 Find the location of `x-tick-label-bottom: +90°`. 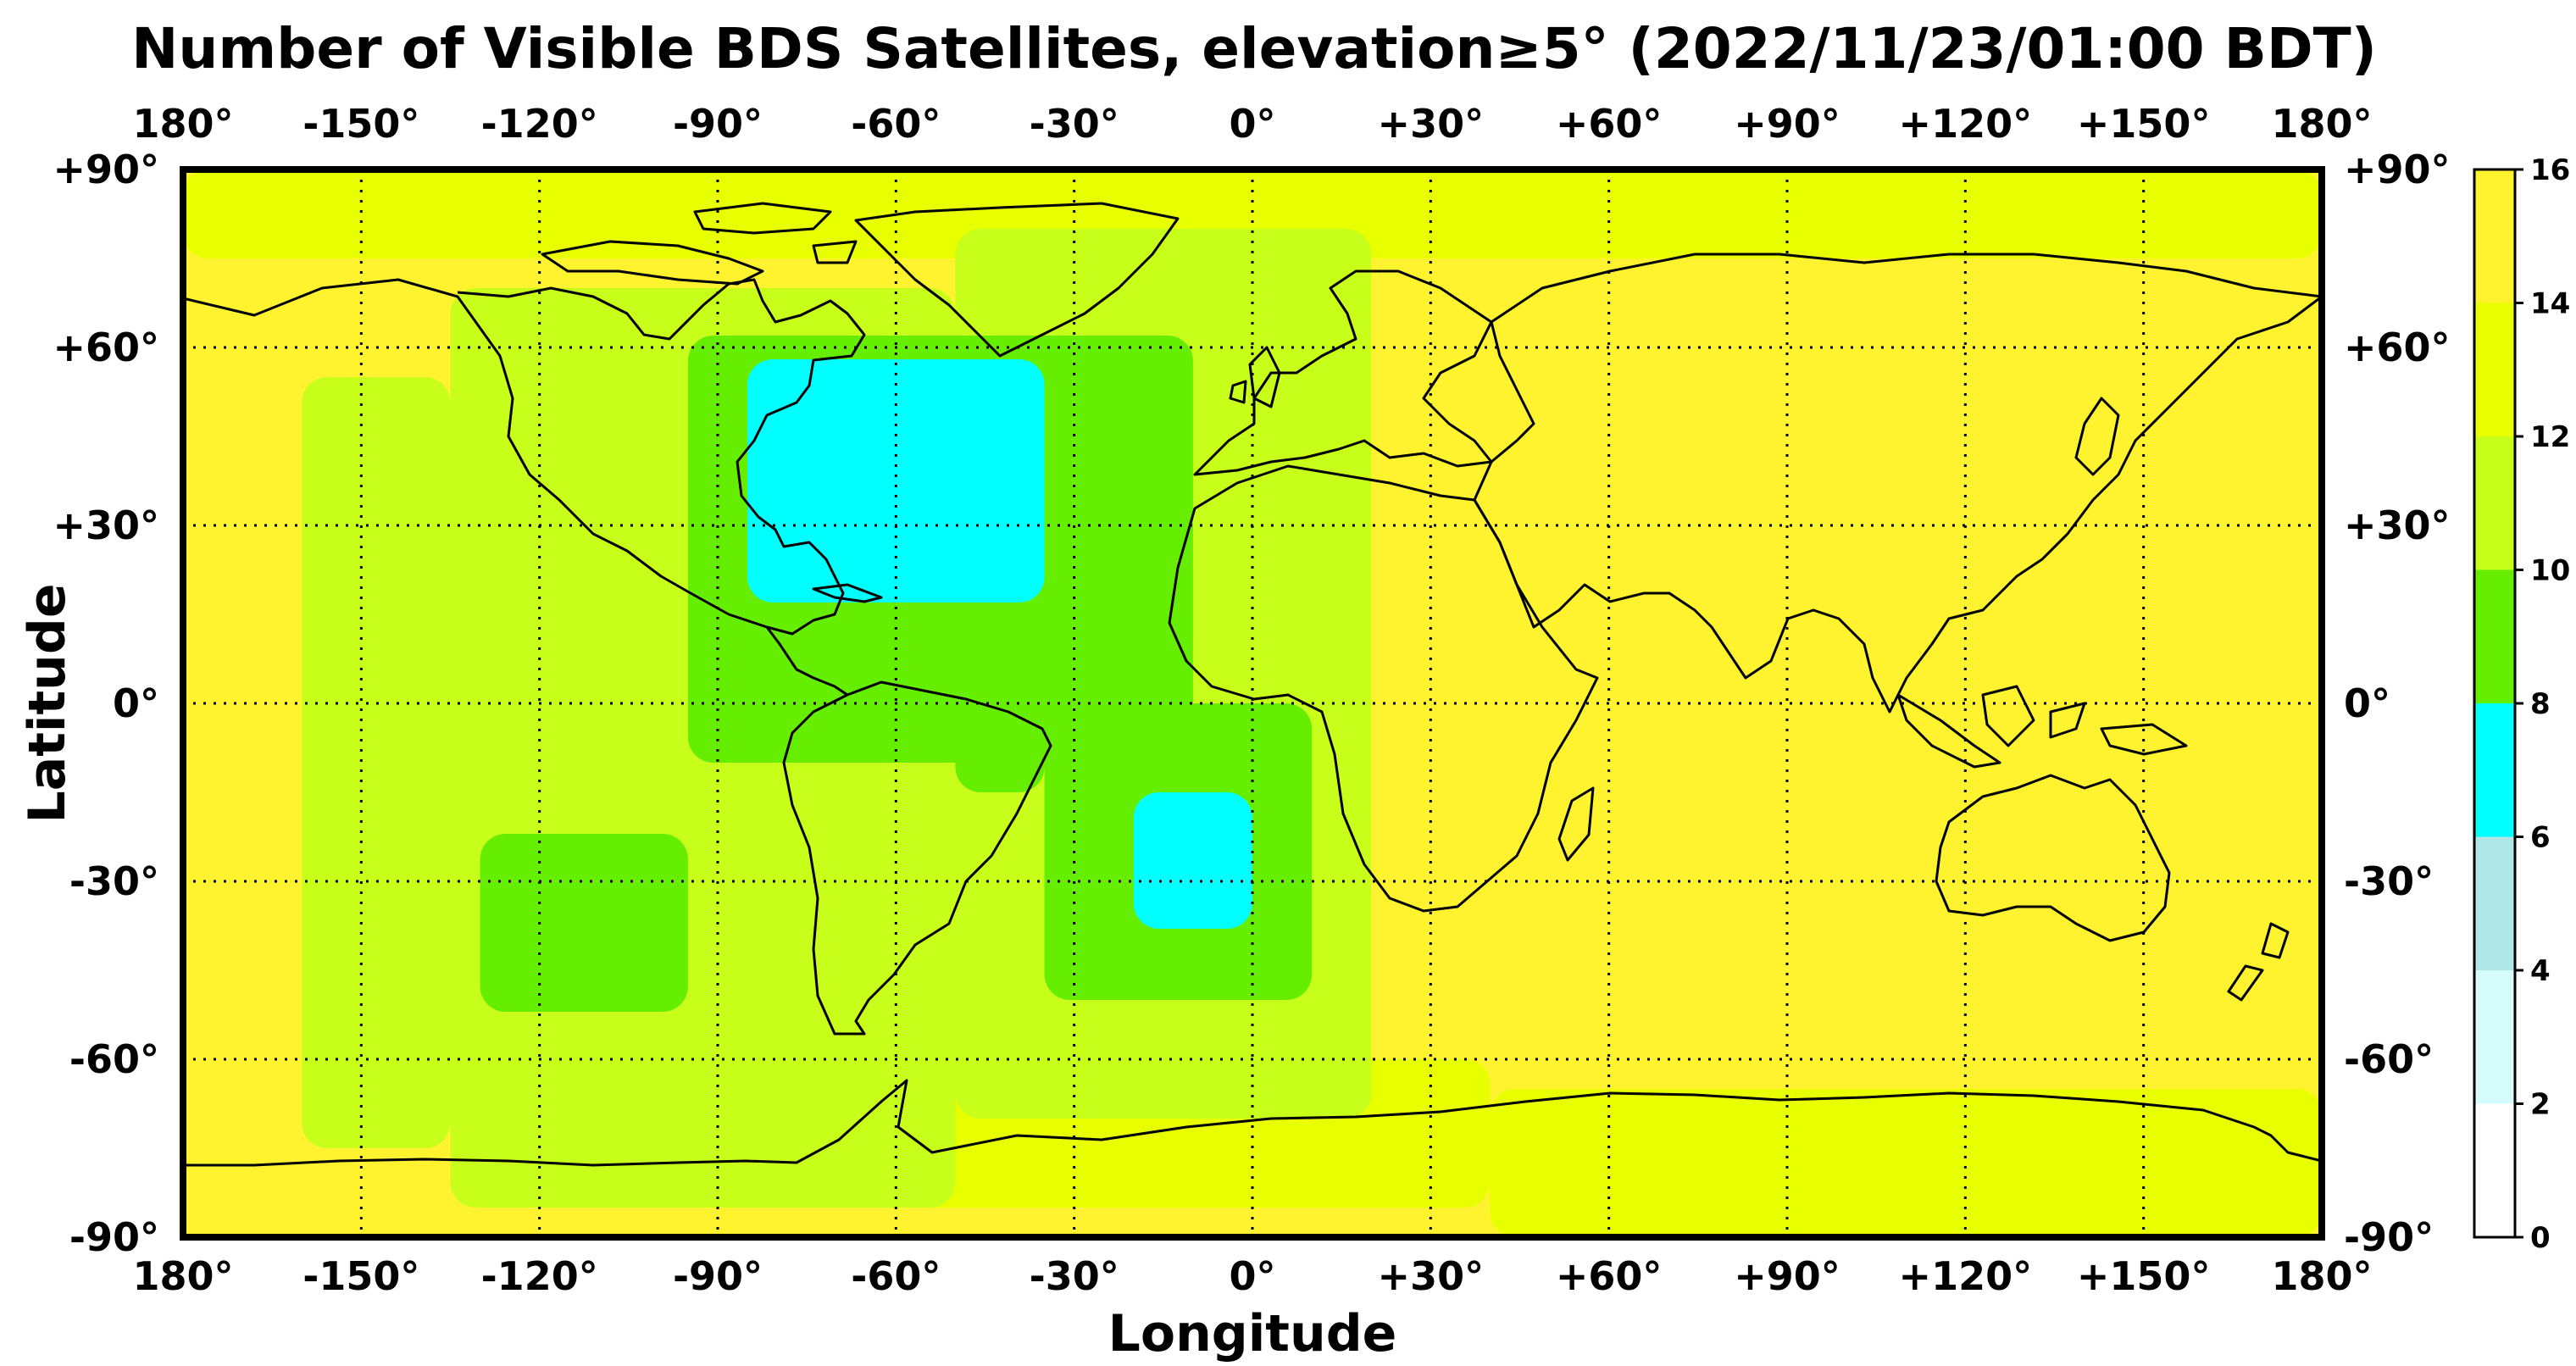

x-tick-label-bottom: +90° is located at coordinates (1787, 1276).